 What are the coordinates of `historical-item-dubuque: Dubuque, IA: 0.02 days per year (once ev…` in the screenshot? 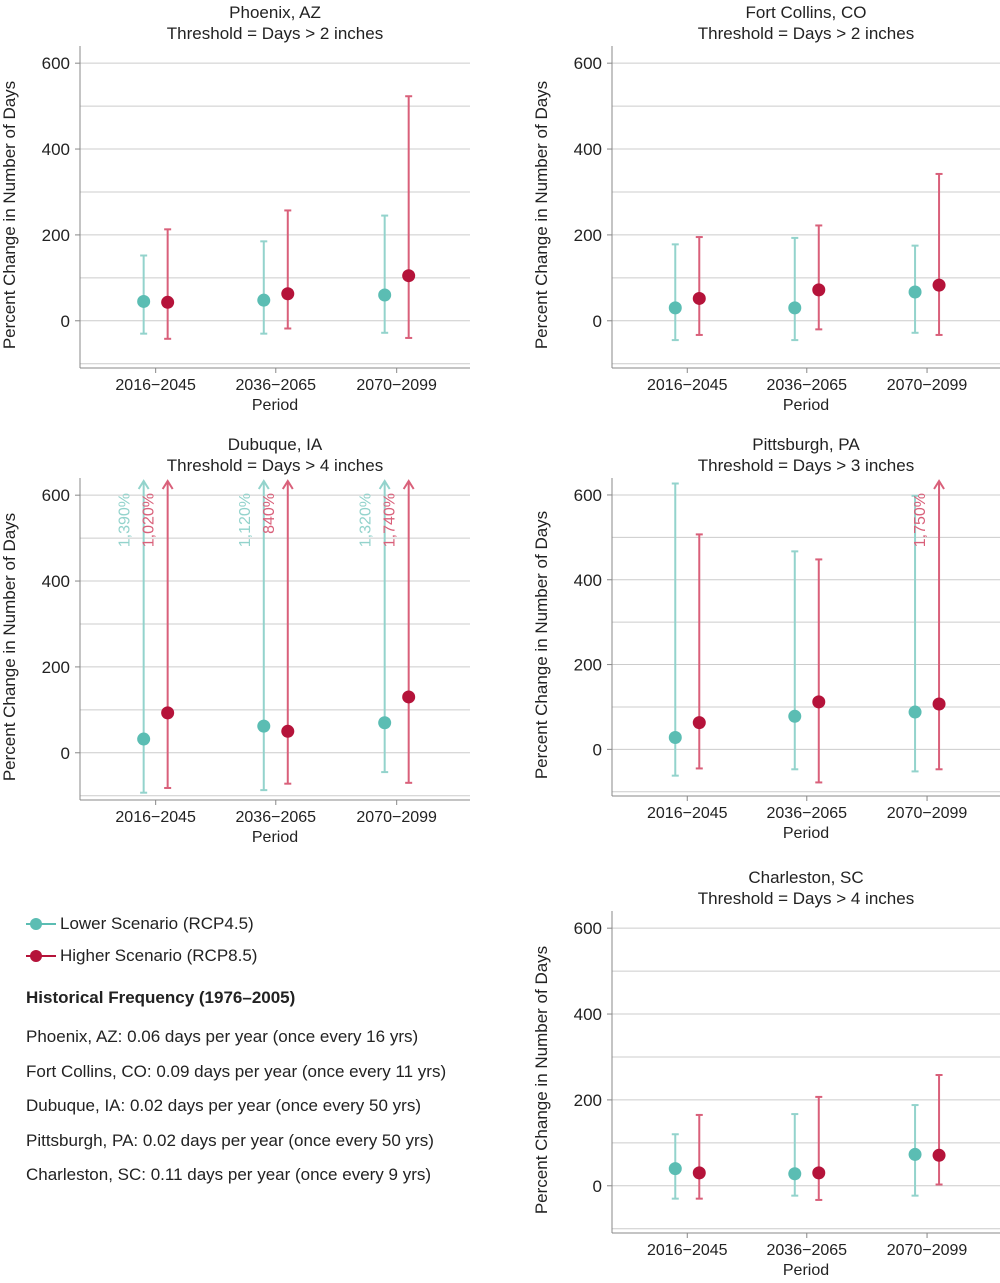 It's located at (223, 1105).